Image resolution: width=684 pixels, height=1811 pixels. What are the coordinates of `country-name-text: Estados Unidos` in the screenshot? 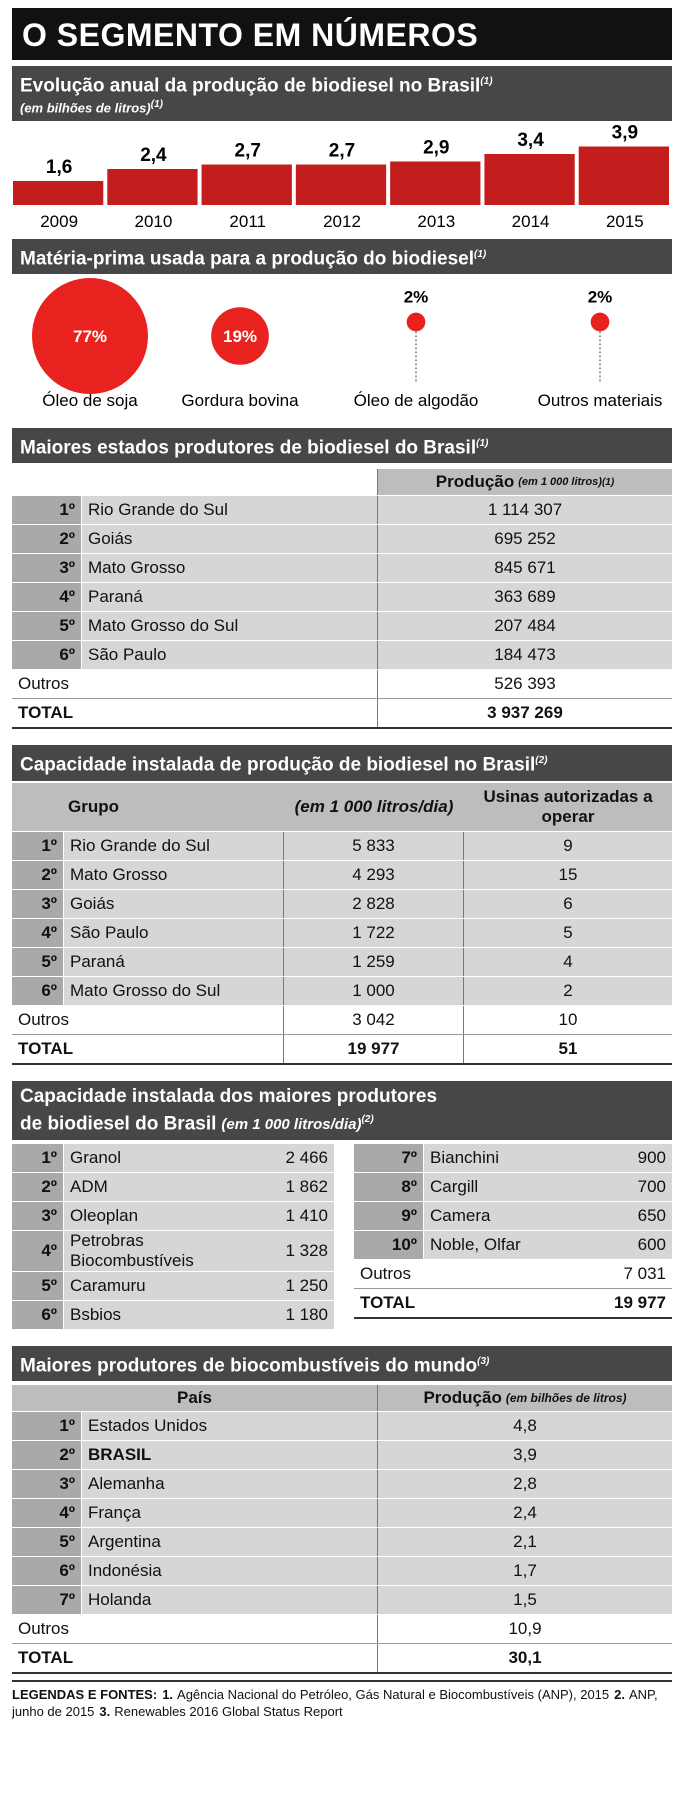 It's located at (148, 1426).